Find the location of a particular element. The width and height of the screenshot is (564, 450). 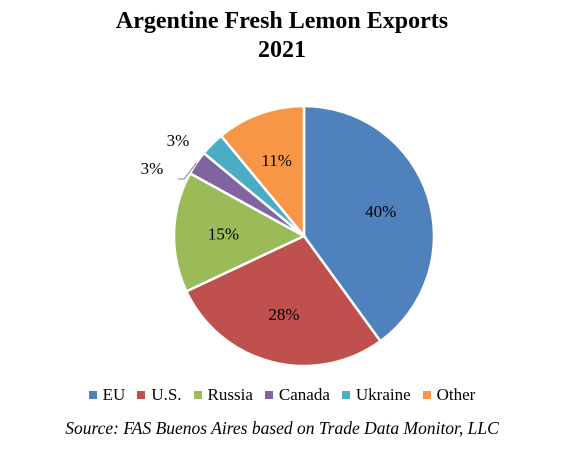

legend-item-ukraine: Ukraine is located at coordinates (376, 395).